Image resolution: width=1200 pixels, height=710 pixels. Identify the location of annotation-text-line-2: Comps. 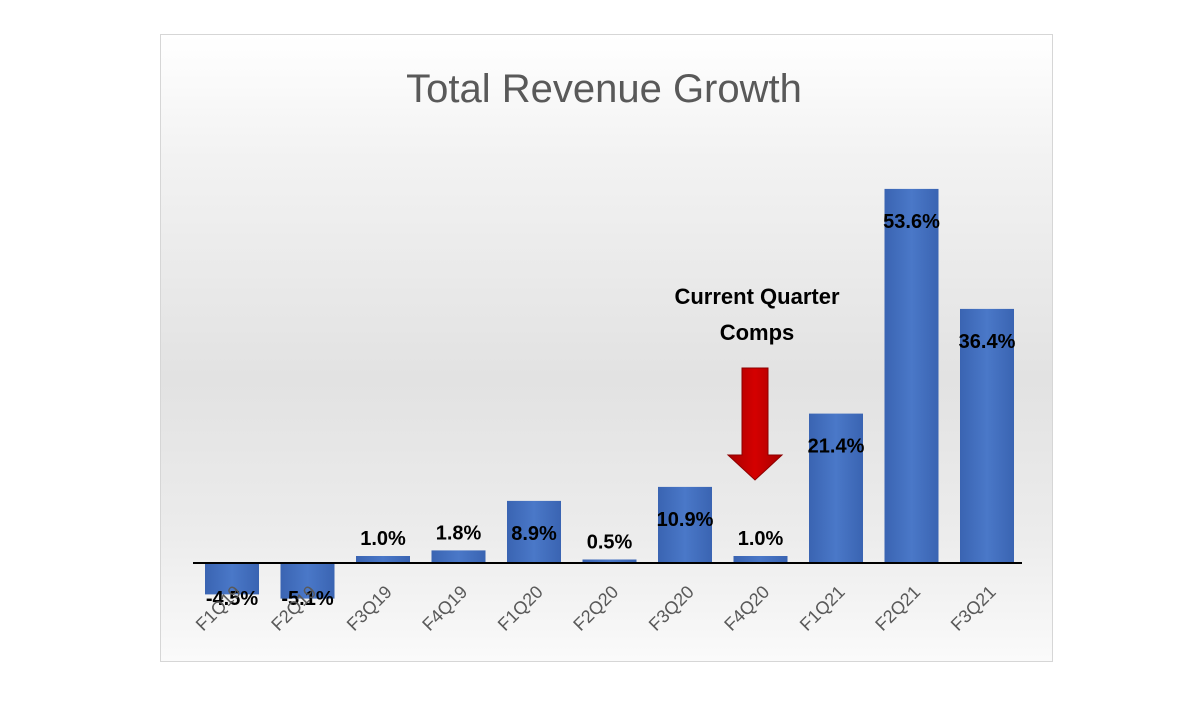
(757, 332).